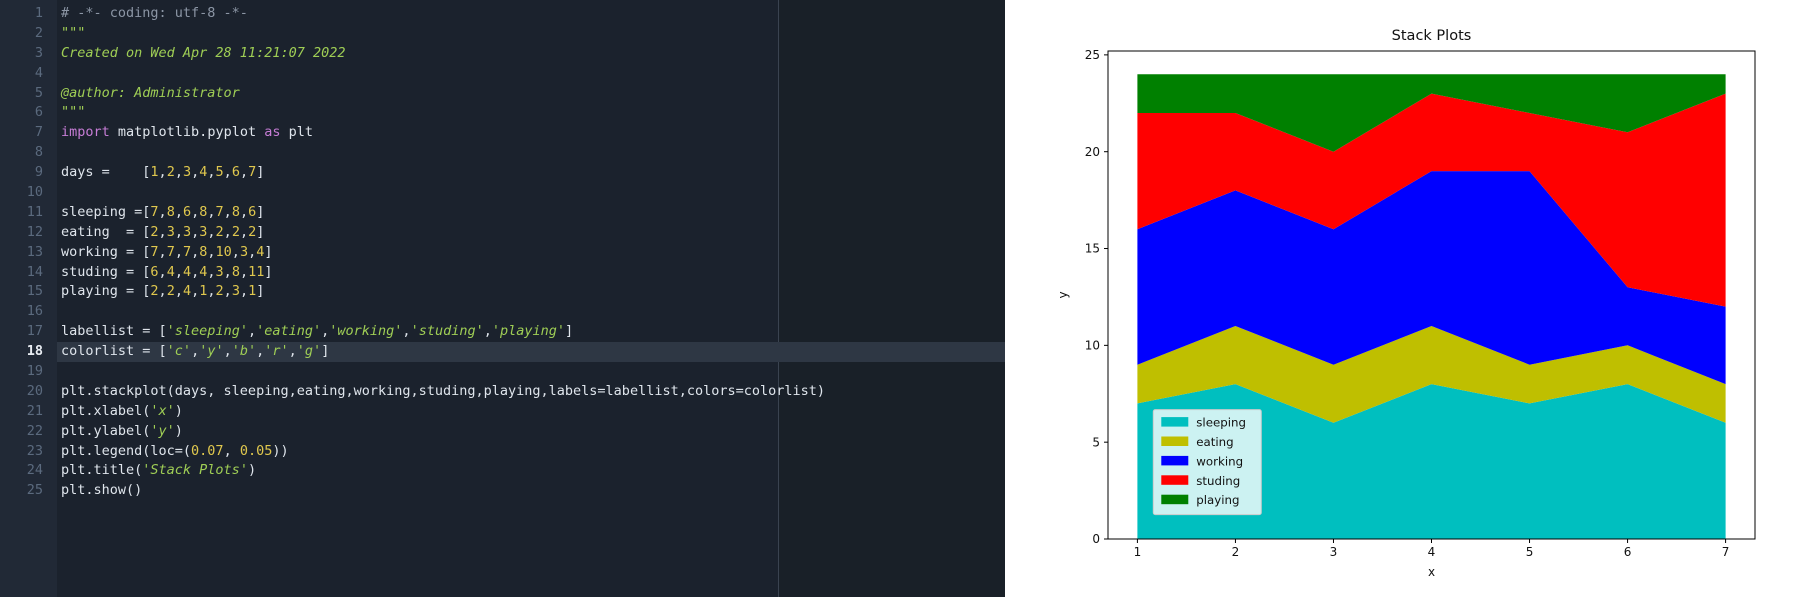  Describe the element at coordinates (34, 351) in the screenshot. I see `line-number: 18` at that location.